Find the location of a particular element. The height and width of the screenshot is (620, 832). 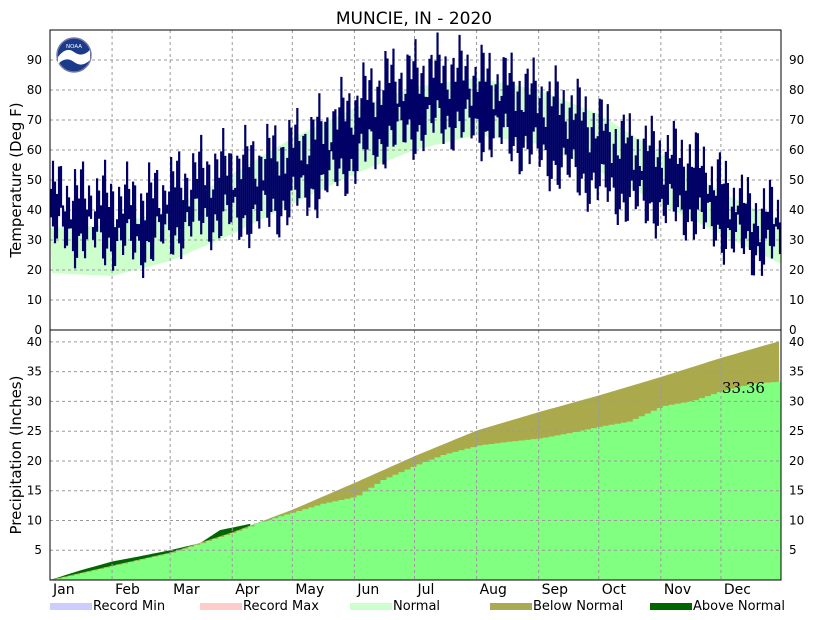

precipitation-tick-left: 20 is located at coordinates (34, 461).